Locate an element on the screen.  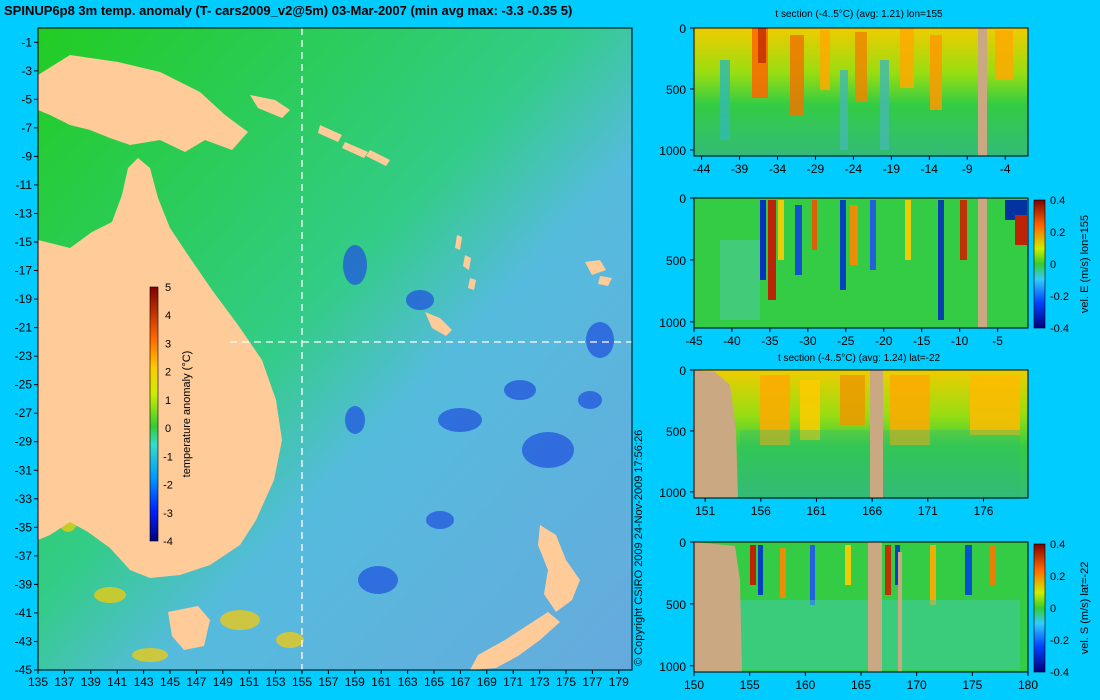
new-zealand-south is located at coordinates (515, 641).